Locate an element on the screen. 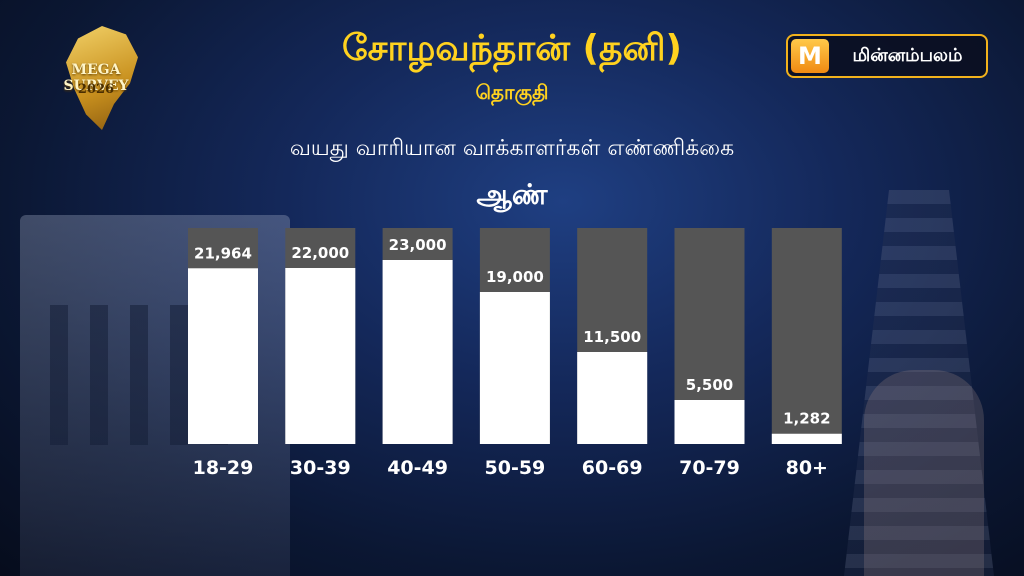  data-label: 19,000 is located at coordinates (515, 277).